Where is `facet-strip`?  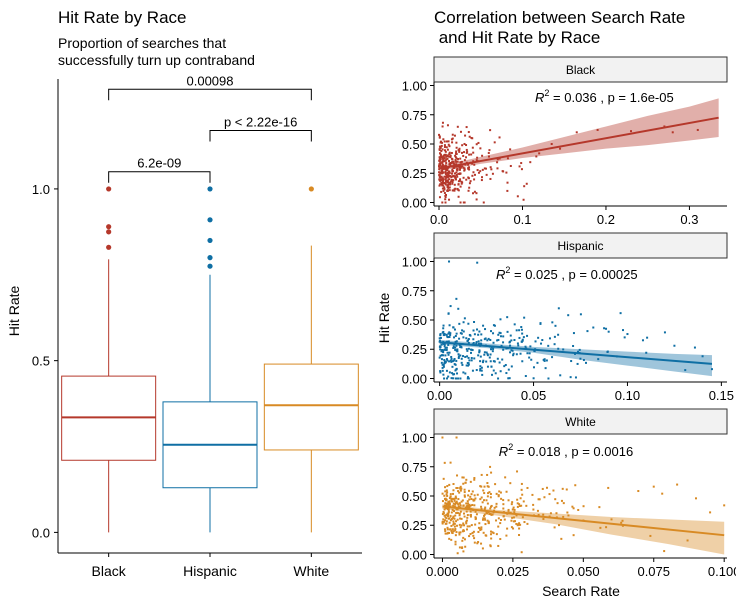
facet-strip is located at coordinates (580, 245).